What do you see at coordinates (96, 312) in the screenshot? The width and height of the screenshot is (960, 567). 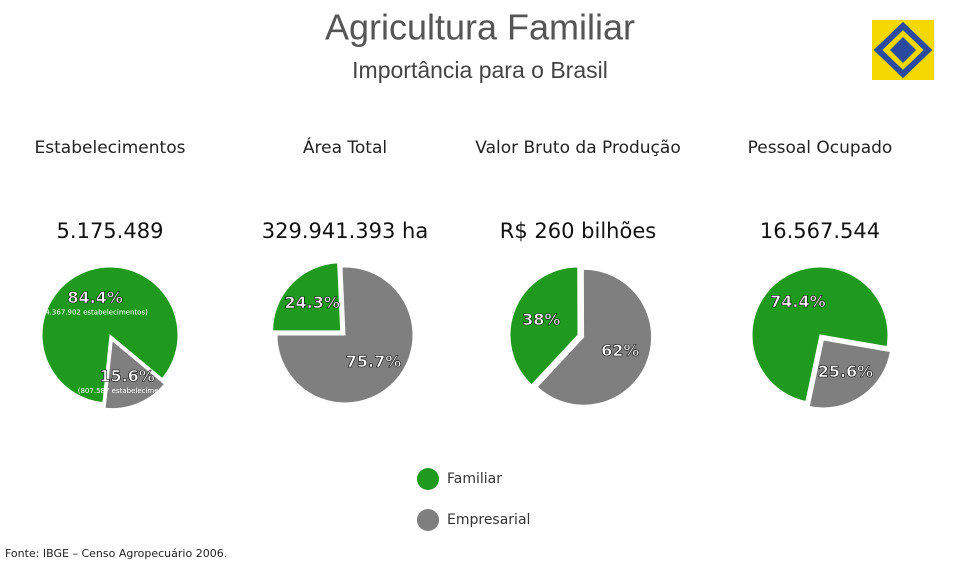 I see `annotation: (4.367.902 estabelecimentos)` at bounding box center [96, 312].